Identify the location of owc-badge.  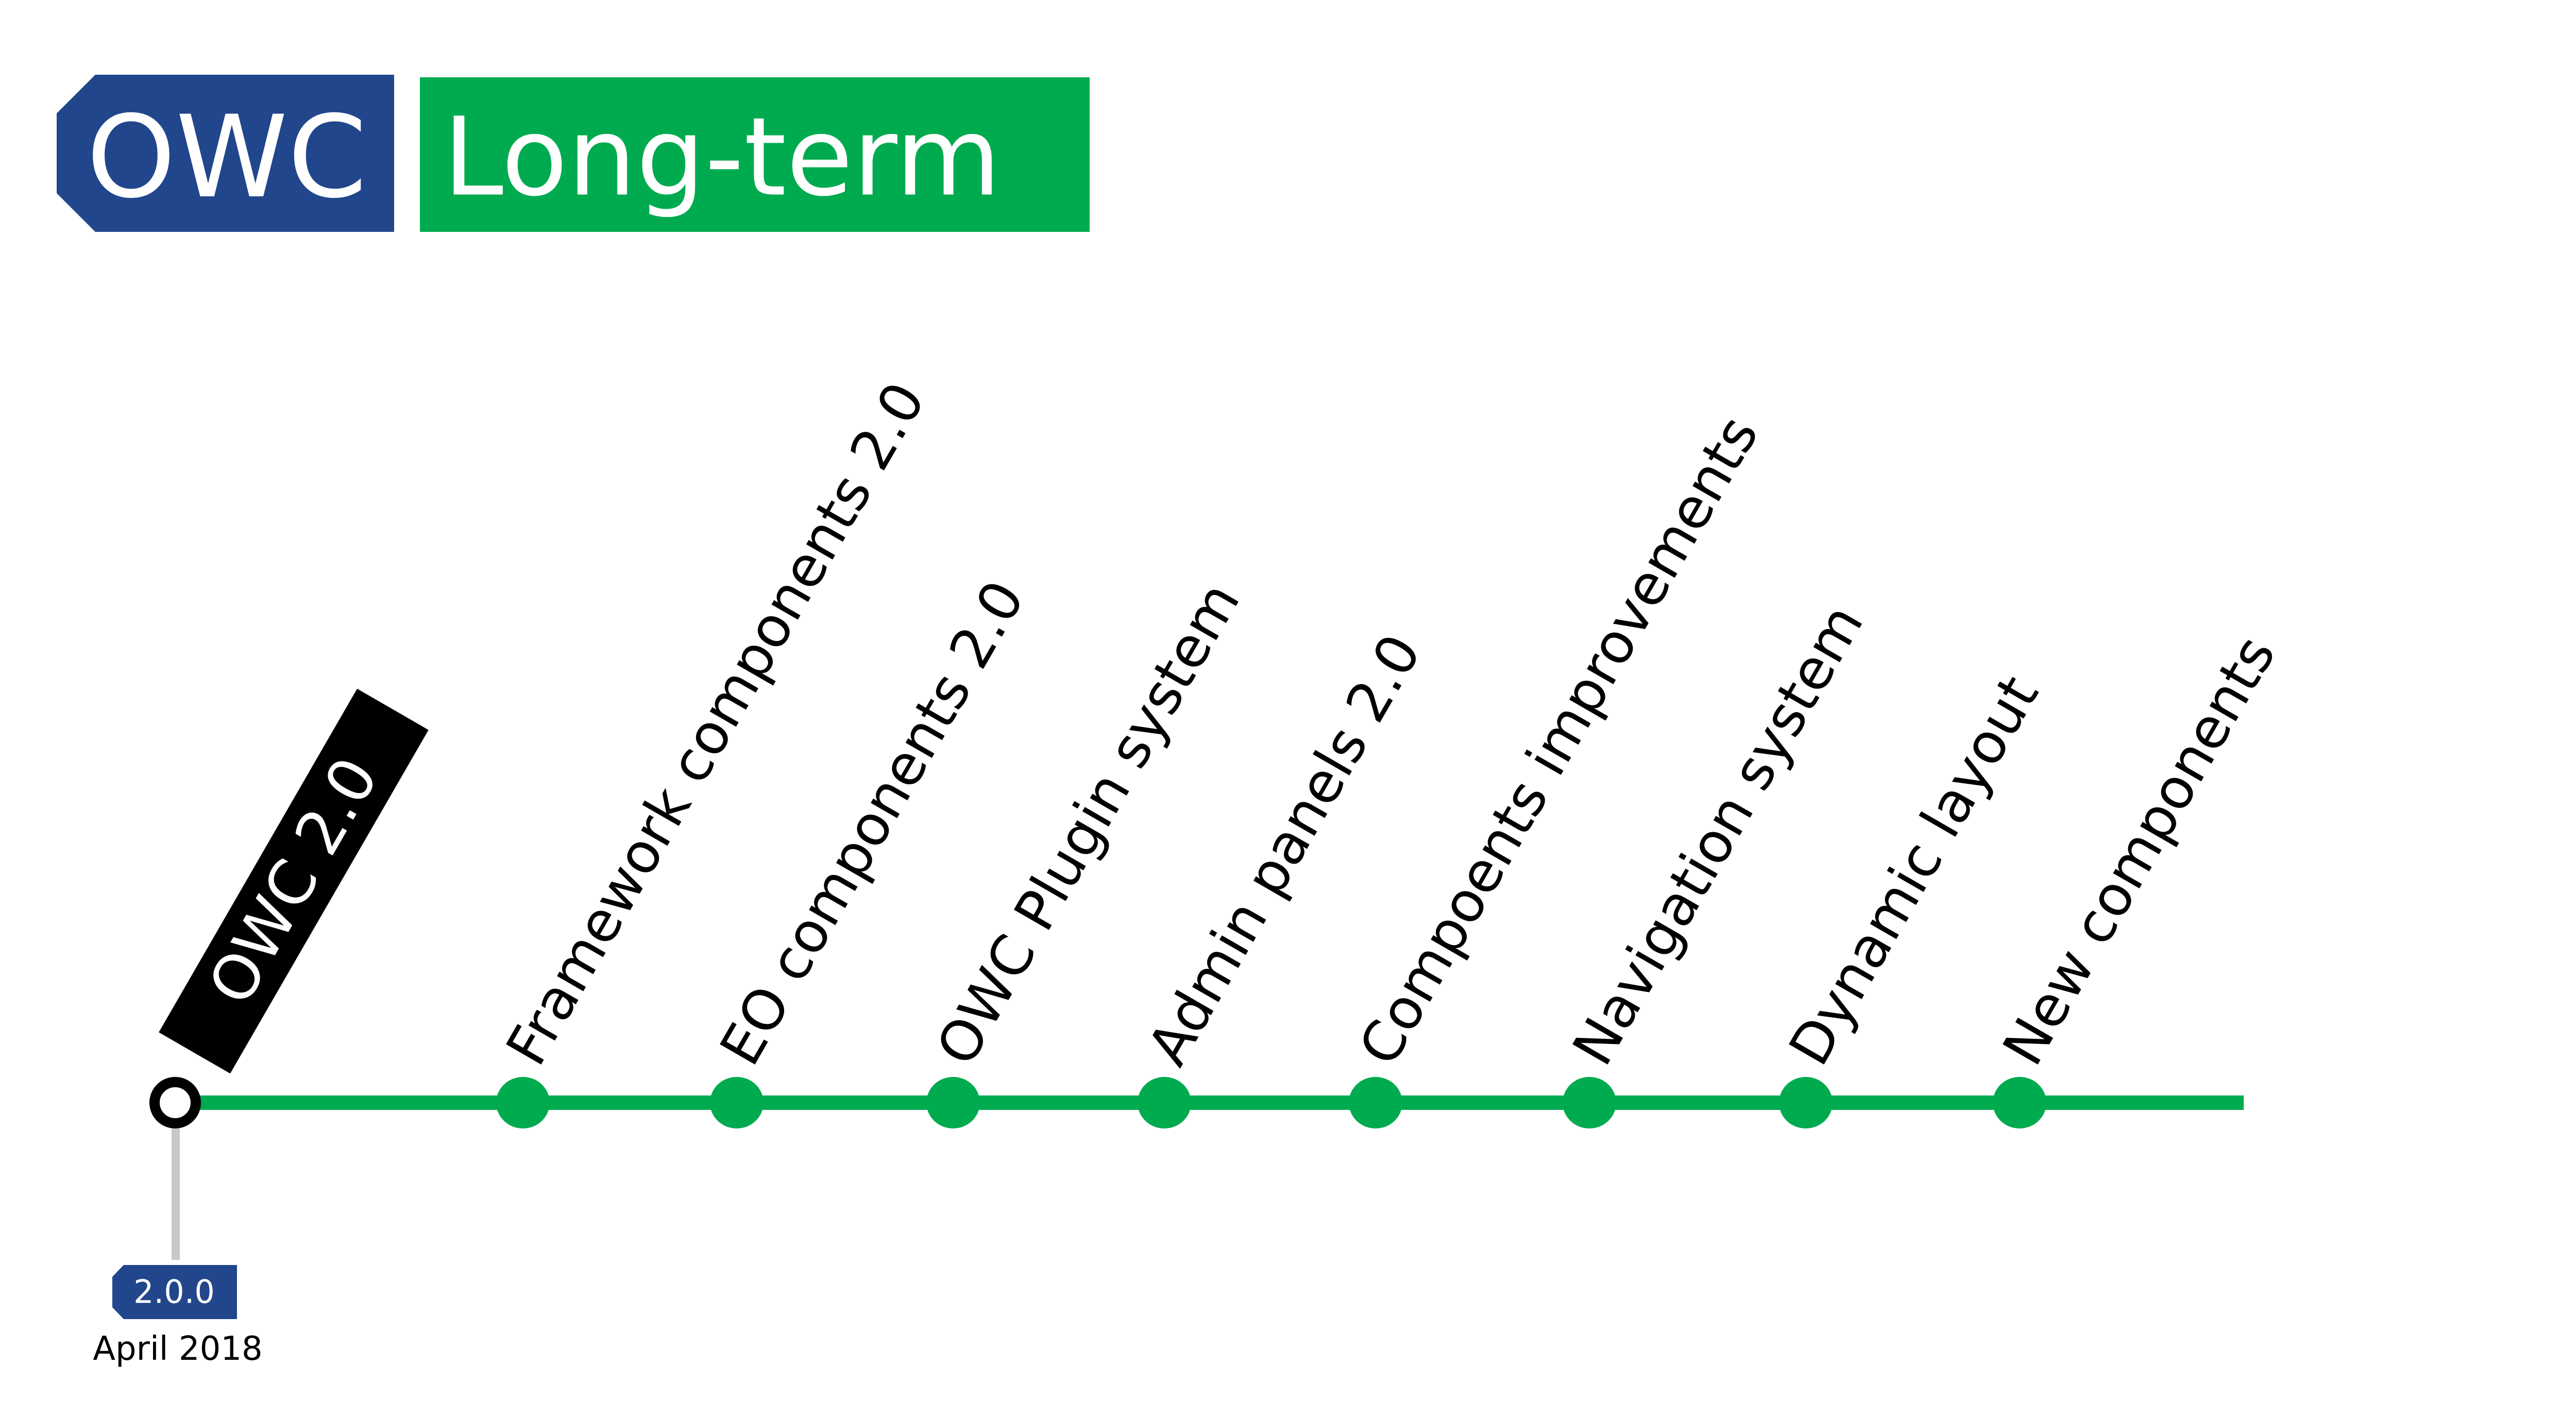
(225, 154).